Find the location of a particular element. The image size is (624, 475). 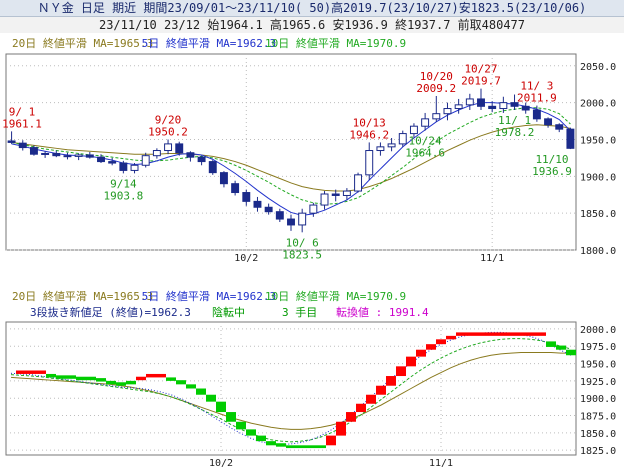

annotation-value: 2019.7 is located at coordinates (481, 81).